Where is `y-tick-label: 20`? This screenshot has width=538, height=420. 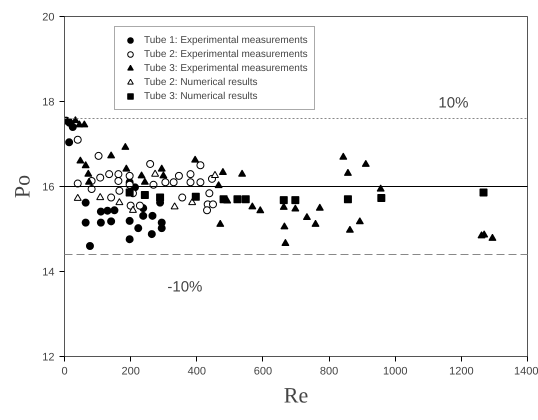
y-tick-label: 20 is located at coordinates (48, 18).